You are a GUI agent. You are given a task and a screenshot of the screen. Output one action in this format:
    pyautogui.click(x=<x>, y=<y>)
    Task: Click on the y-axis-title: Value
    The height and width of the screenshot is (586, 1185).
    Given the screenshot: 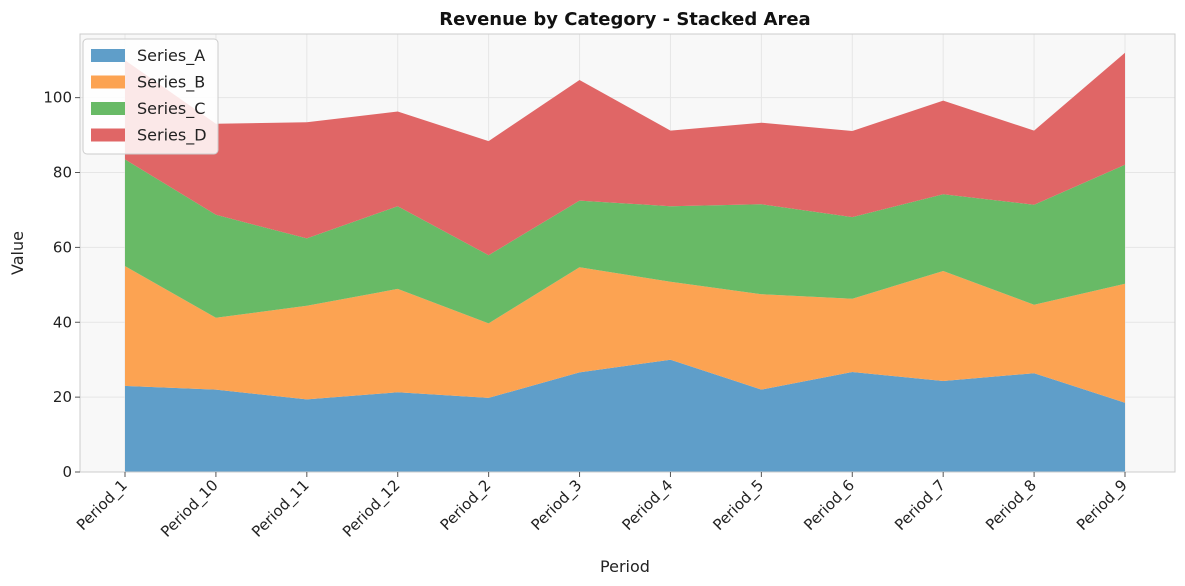 What is the action you would take?
    pyautogui.click(x=17, y=253)
    